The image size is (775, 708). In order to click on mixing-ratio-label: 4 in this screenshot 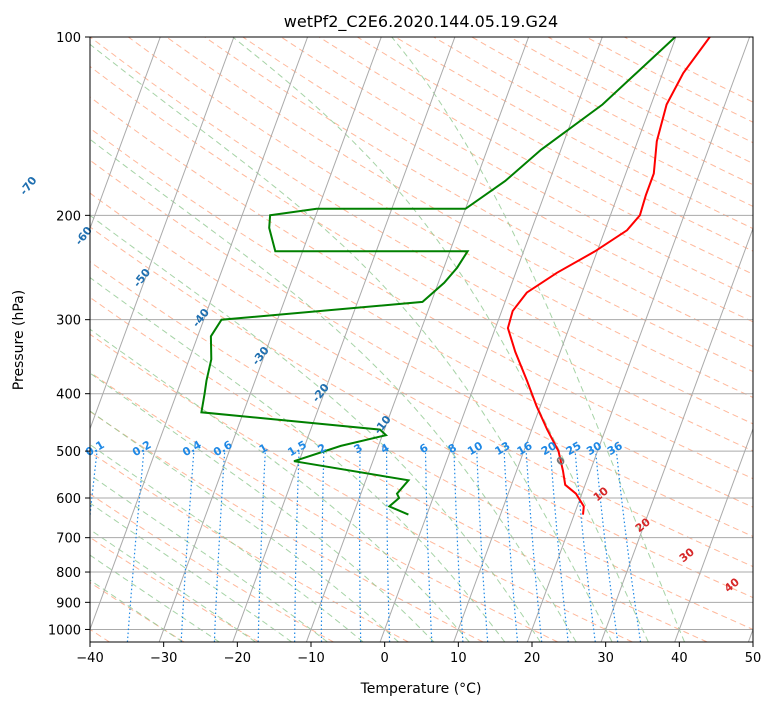, I will do `click(384, 448)`.